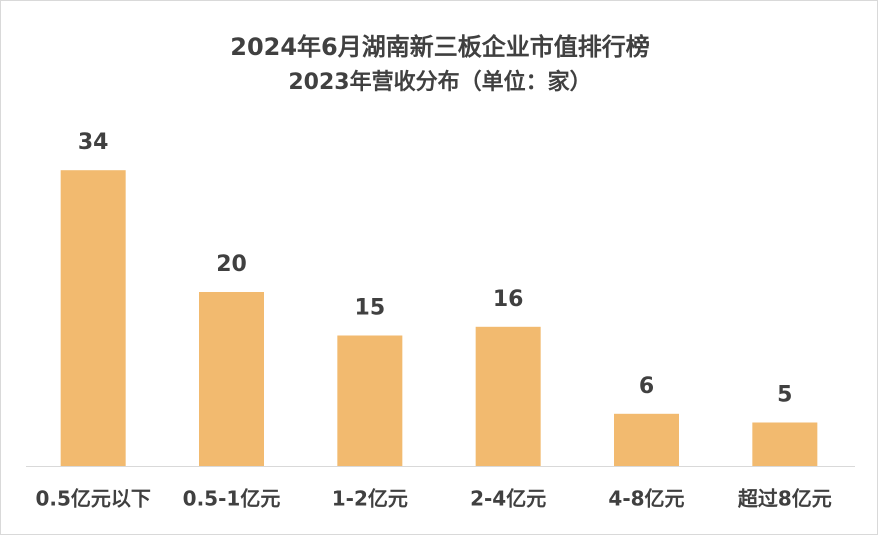  What do you see at coordinates (439, 82) in the screenshot?
I see `chart-subtitle: 2023年营收分布（单位：家）` at bounding box center [439, 82].